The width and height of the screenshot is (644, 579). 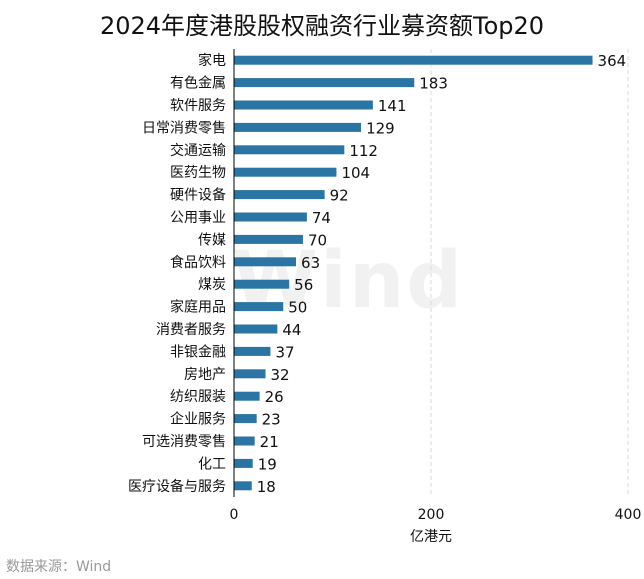 What do you see at coordinates (266, 487) in the screenshot?
I see `value-label: 18` at bounding box center [266, 487].